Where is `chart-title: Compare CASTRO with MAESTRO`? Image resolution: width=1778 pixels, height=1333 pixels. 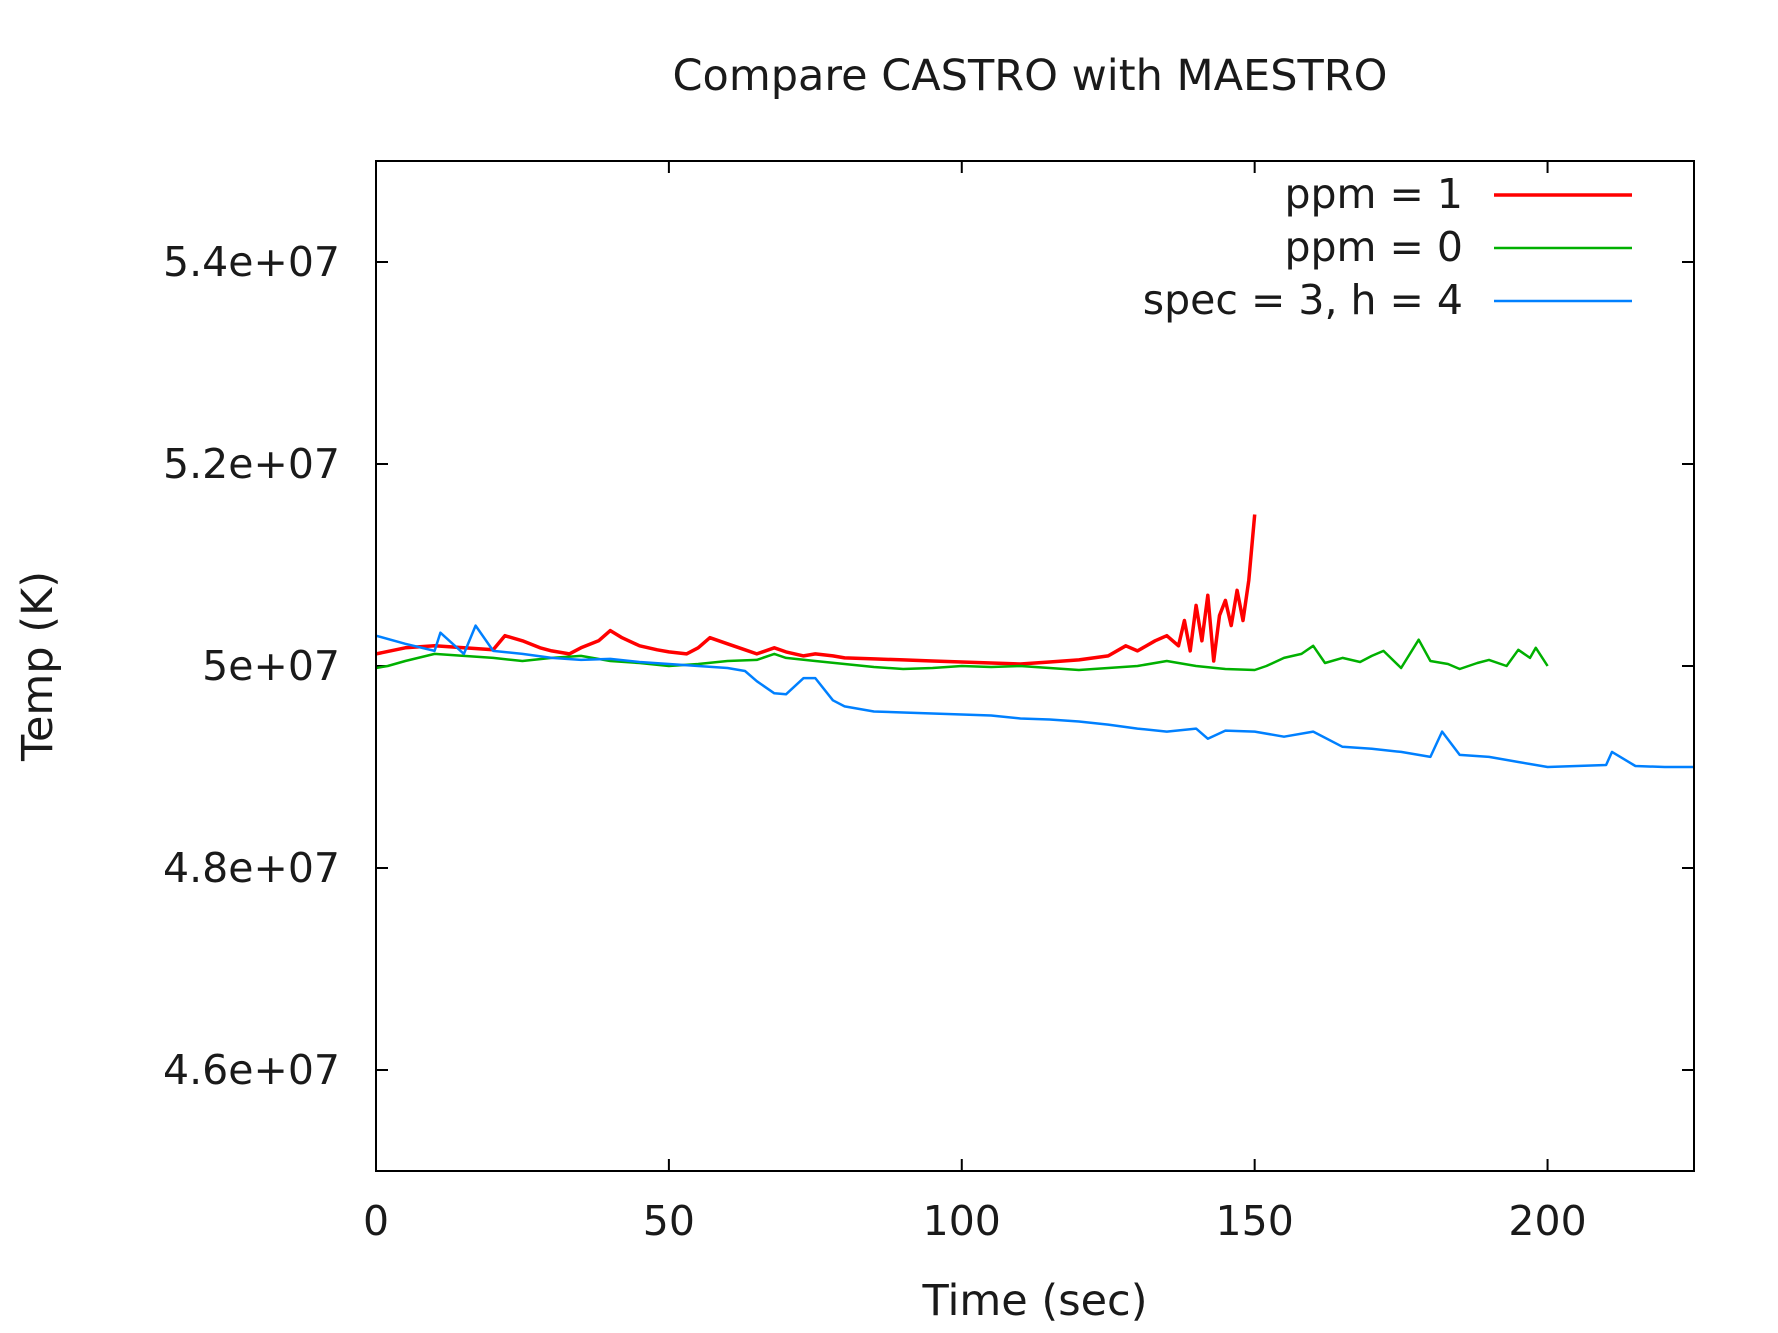
chart-title: Compare CASTRO with MAESTRO is located at coordinates (1030, 76).